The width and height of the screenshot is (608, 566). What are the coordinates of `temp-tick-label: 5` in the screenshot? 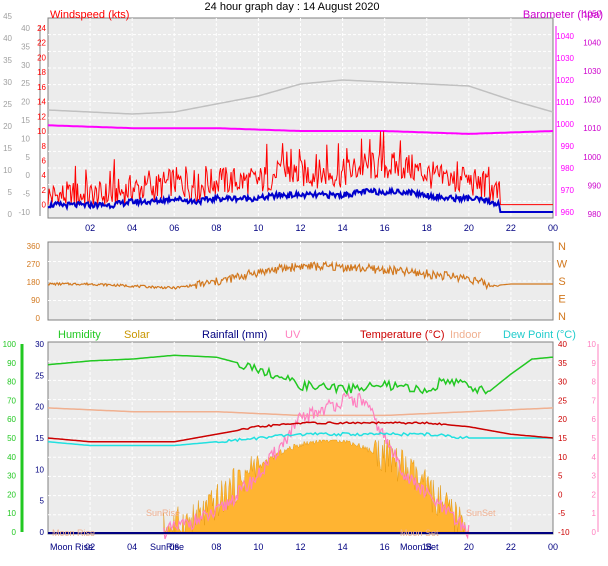 It's located at (560, 476).